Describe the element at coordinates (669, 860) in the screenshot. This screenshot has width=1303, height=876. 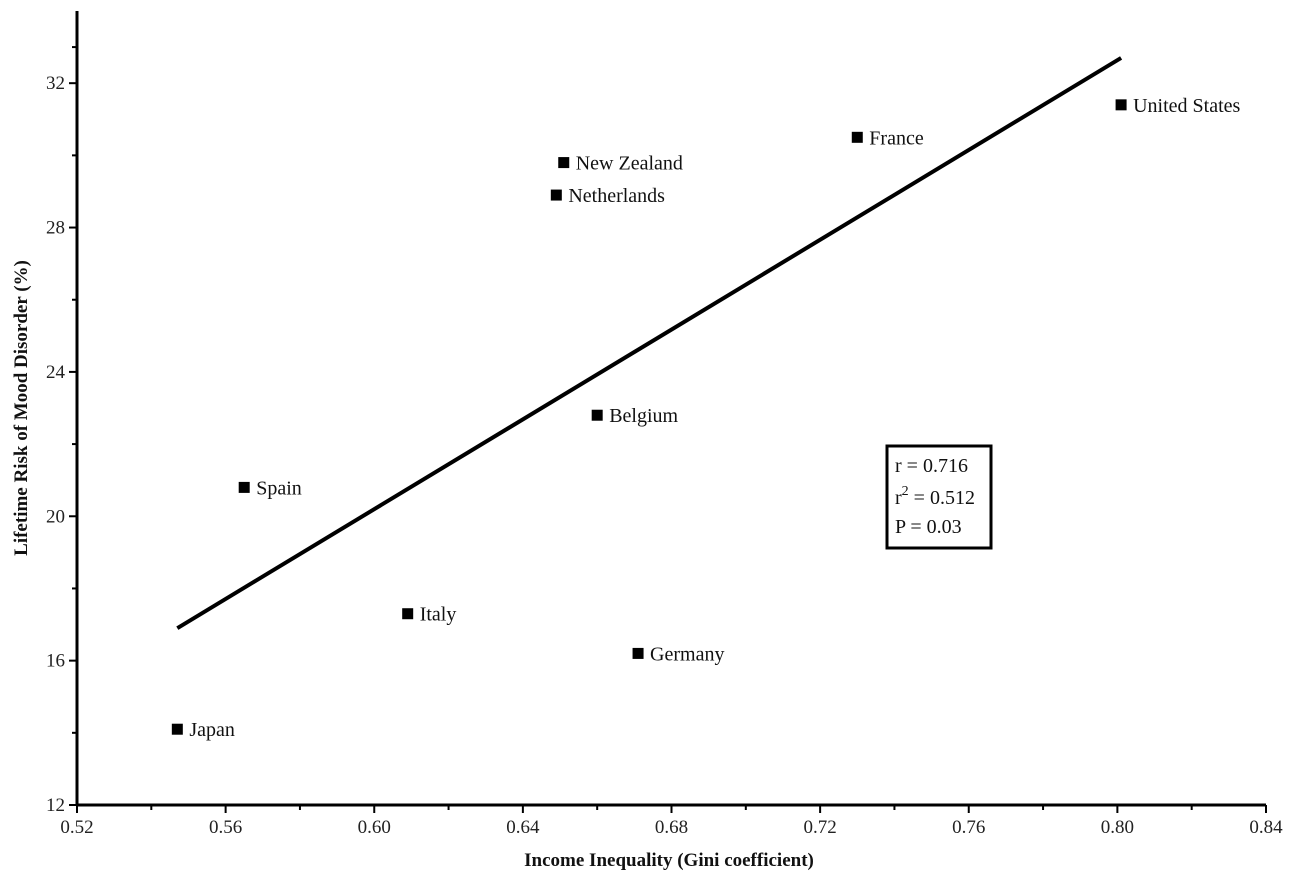
I see `x-axis-title: Income Inequality (Gini coefficient)` at that location.